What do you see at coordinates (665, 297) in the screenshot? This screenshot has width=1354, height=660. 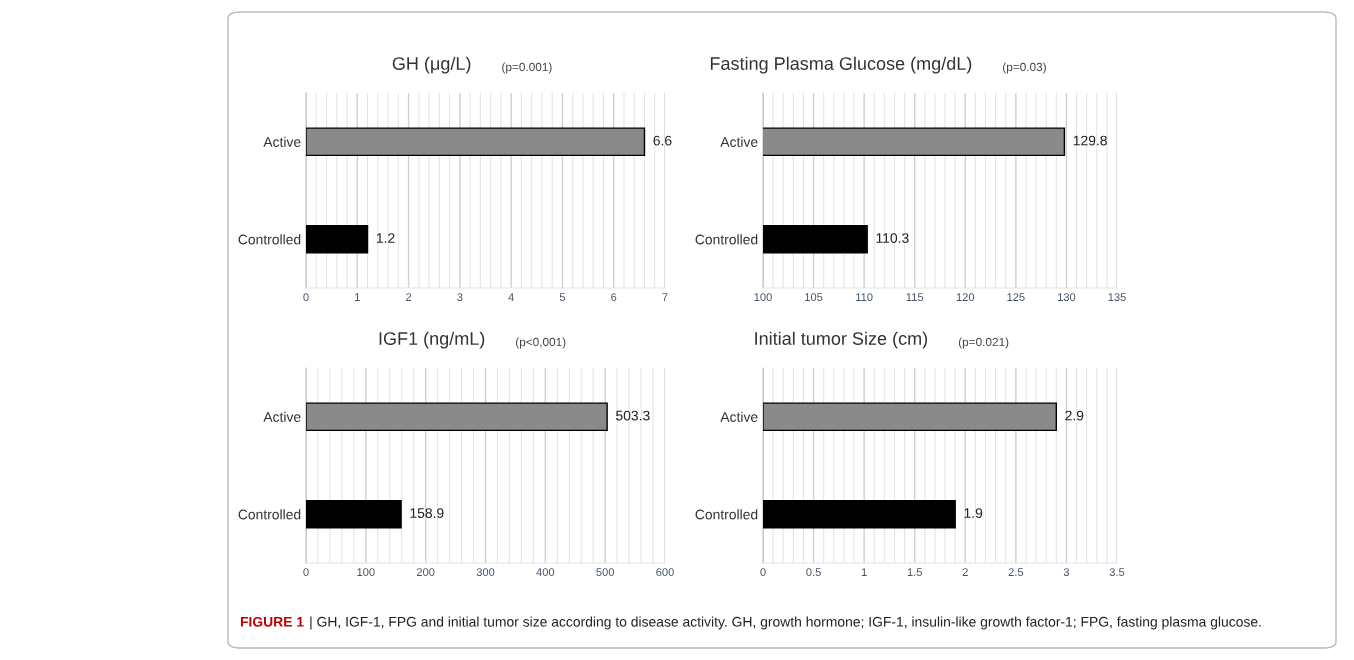 I see `x-tick-label: 7` at bounding box center [665, 297].